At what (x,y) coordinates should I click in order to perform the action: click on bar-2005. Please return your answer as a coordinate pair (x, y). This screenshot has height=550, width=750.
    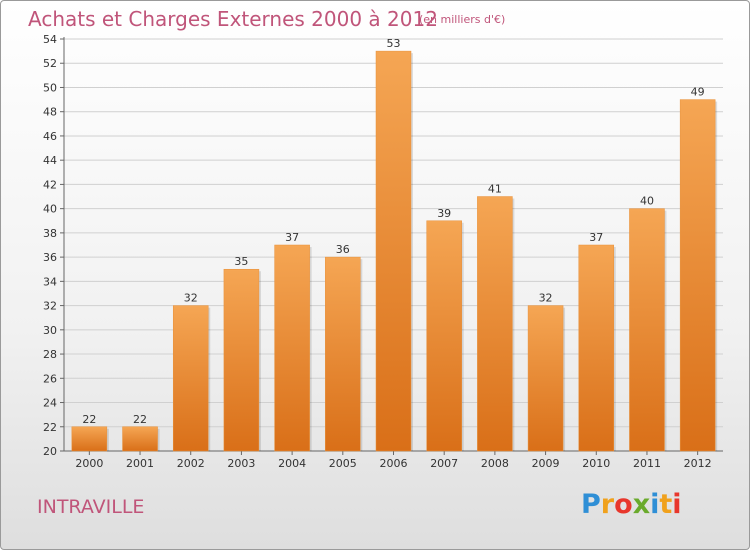
    Looking at the image, I should click on (343, 354).